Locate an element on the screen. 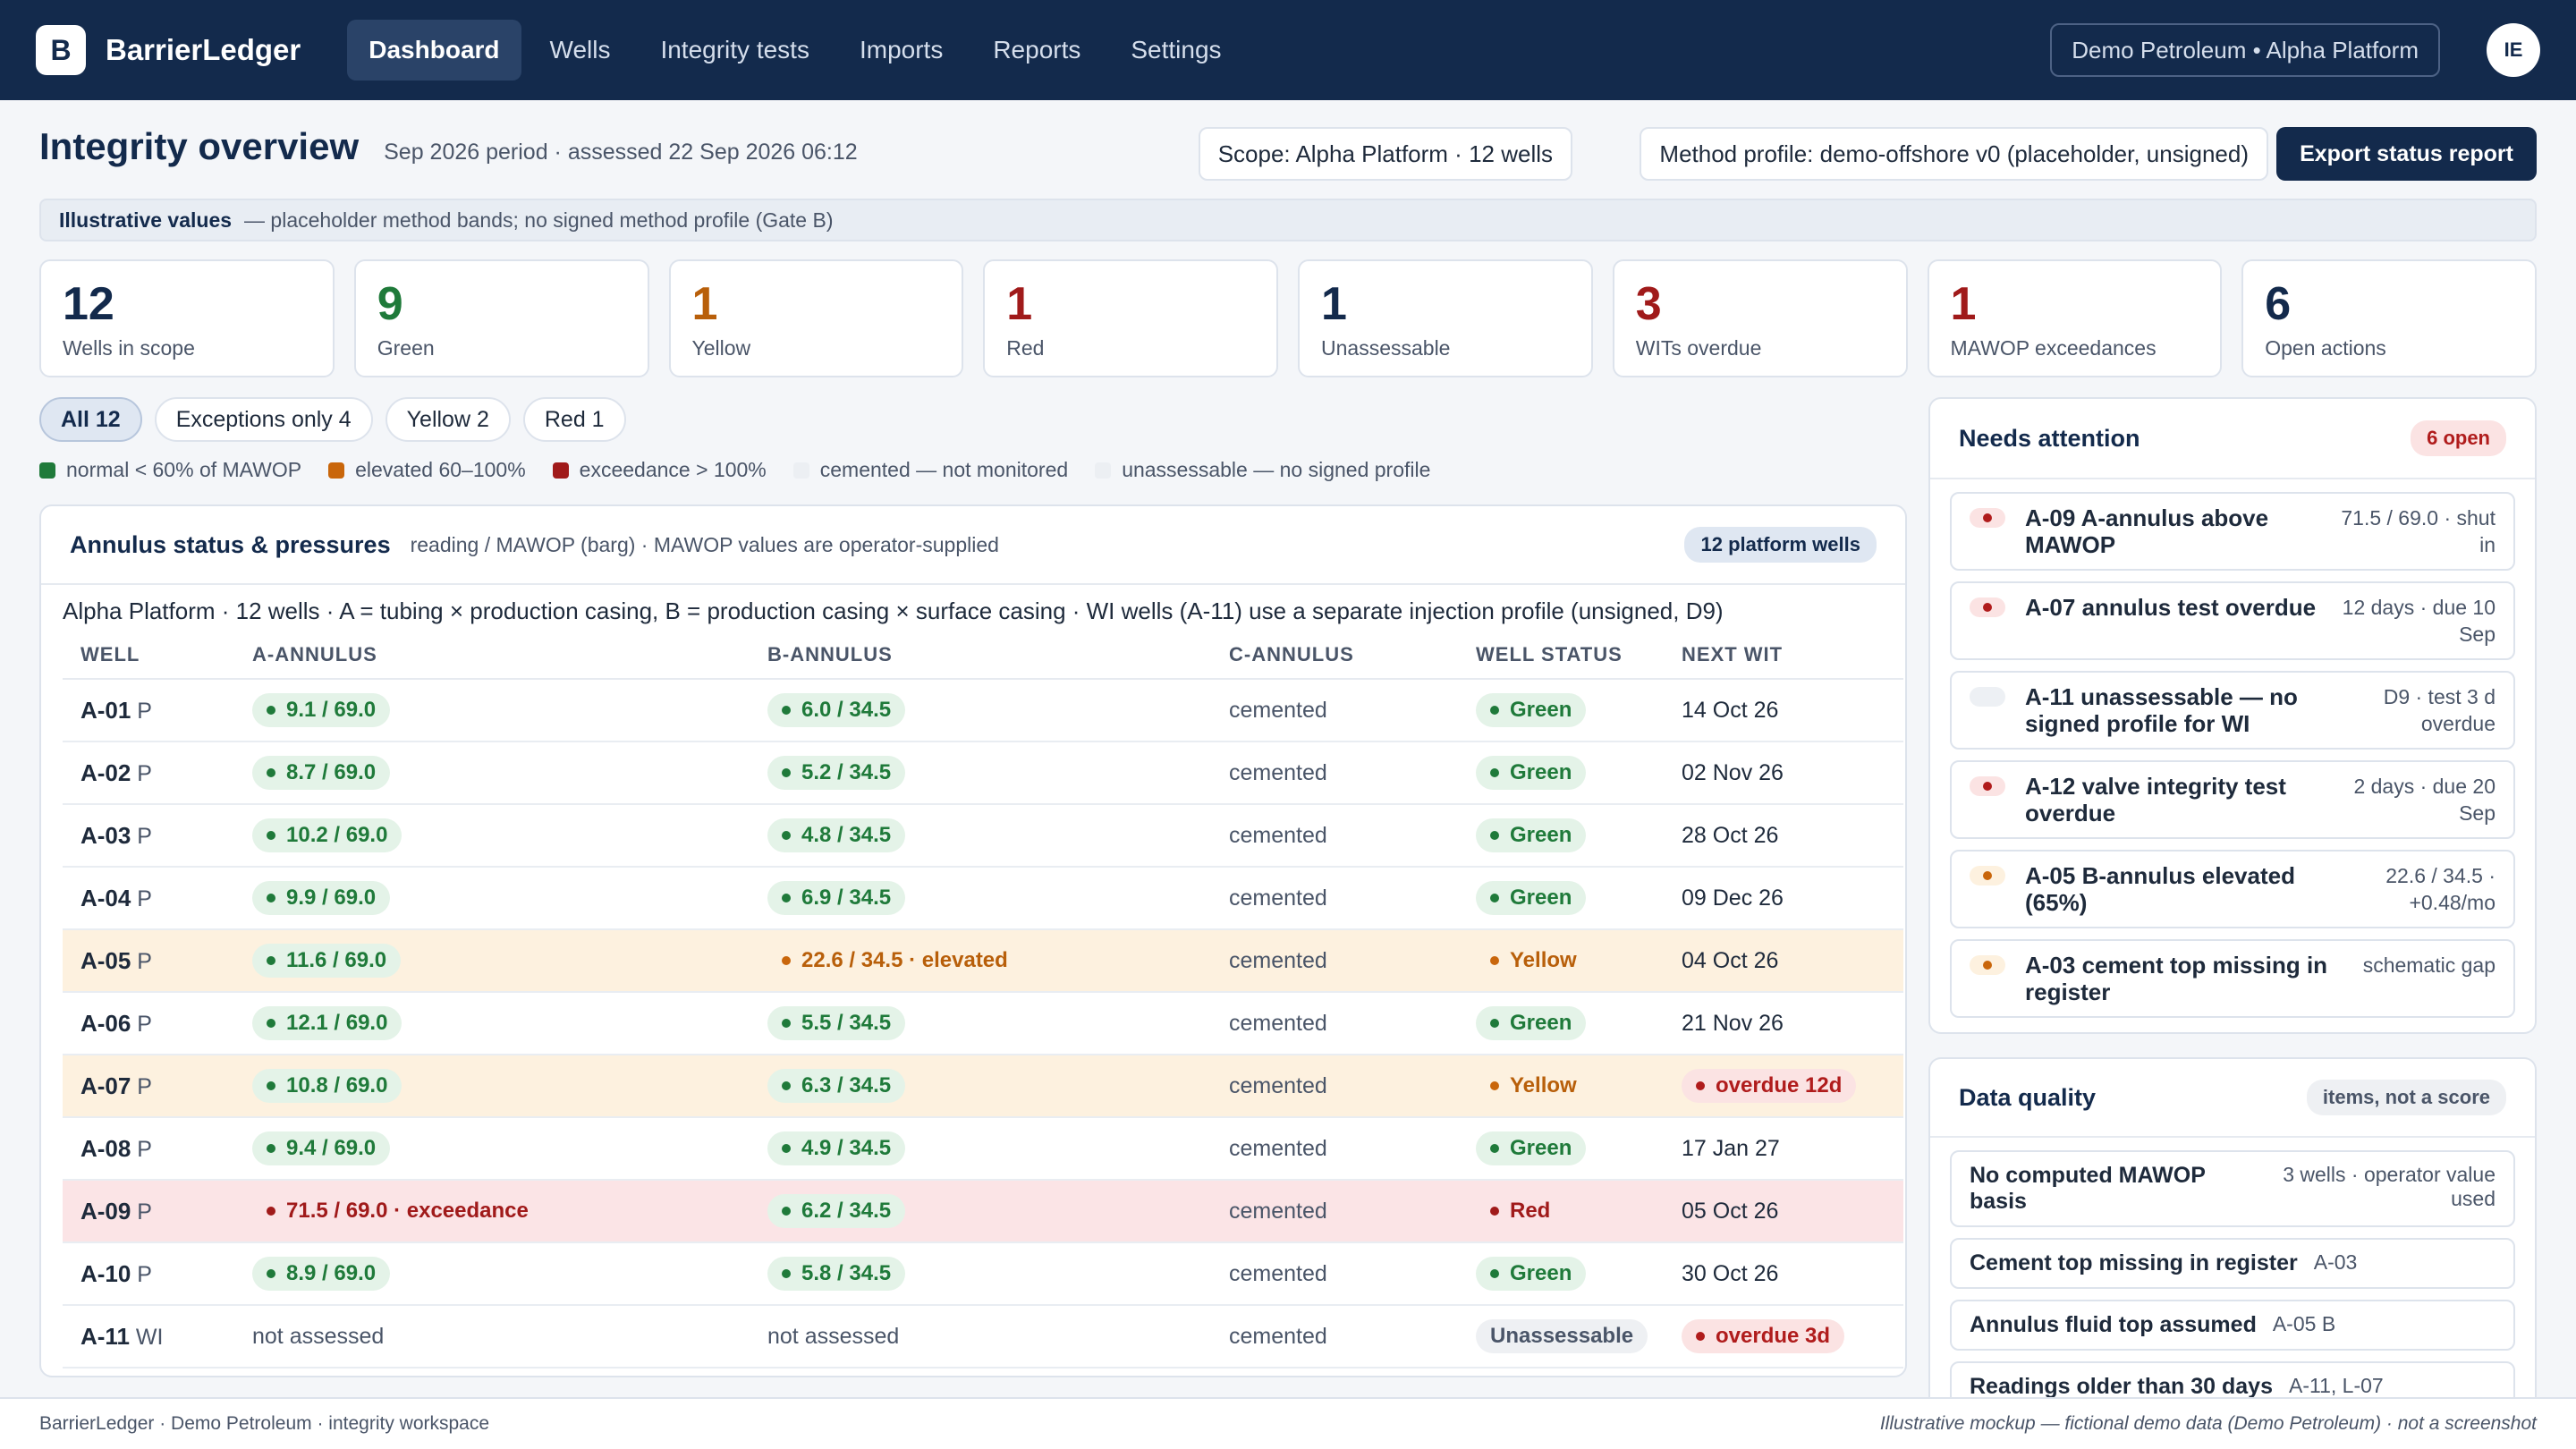 Image resolution: width=2576 pixels, height=1449 pixels. kpi-card: 1 MAWOP exceedances is located at coordinates (2075, 318).